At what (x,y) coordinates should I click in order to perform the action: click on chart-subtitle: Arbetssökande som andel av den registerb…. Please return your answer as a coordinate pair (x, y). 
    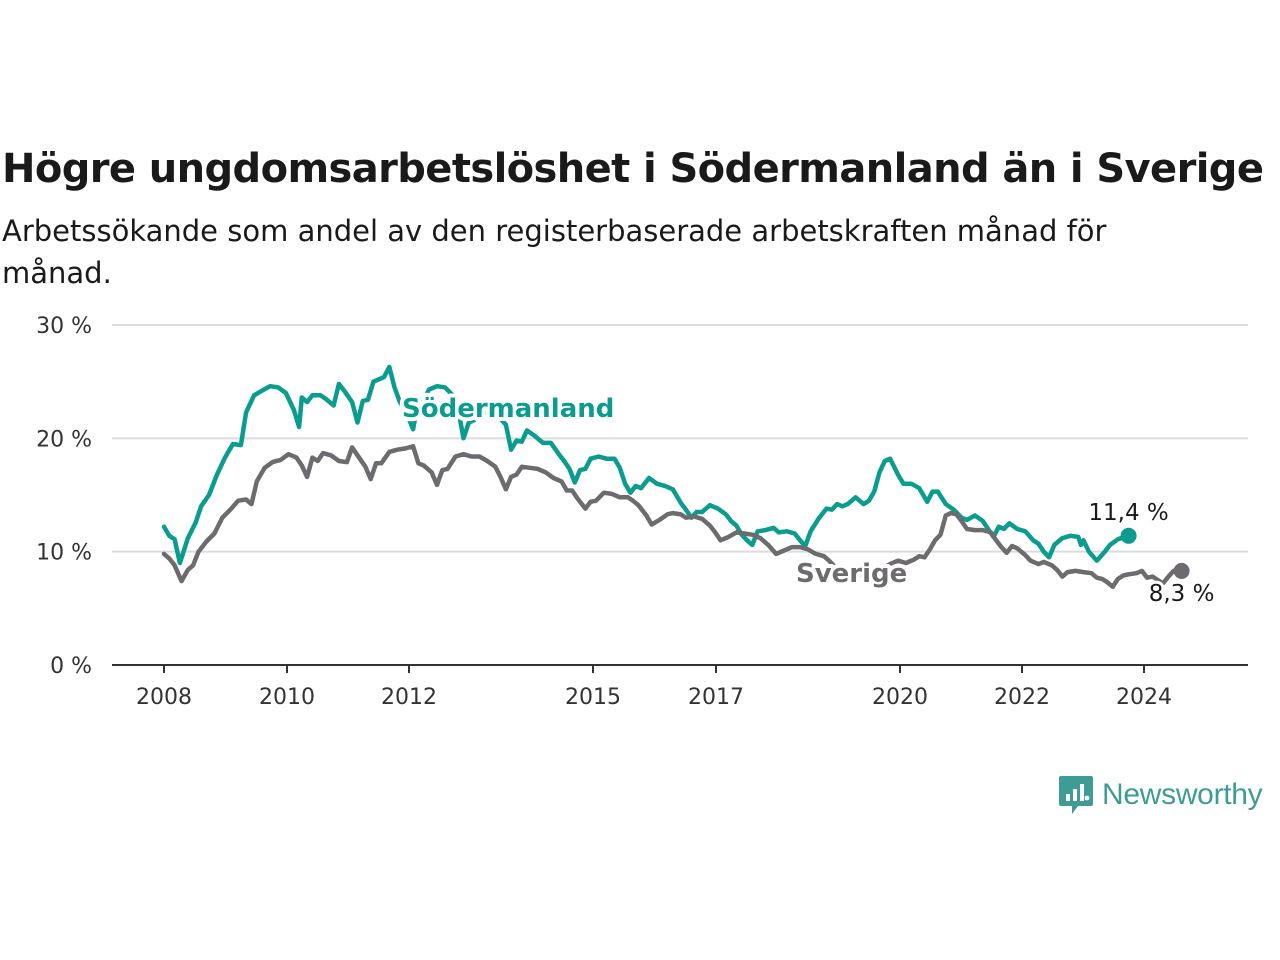
    Looking at the image, I should click on (554, 252).